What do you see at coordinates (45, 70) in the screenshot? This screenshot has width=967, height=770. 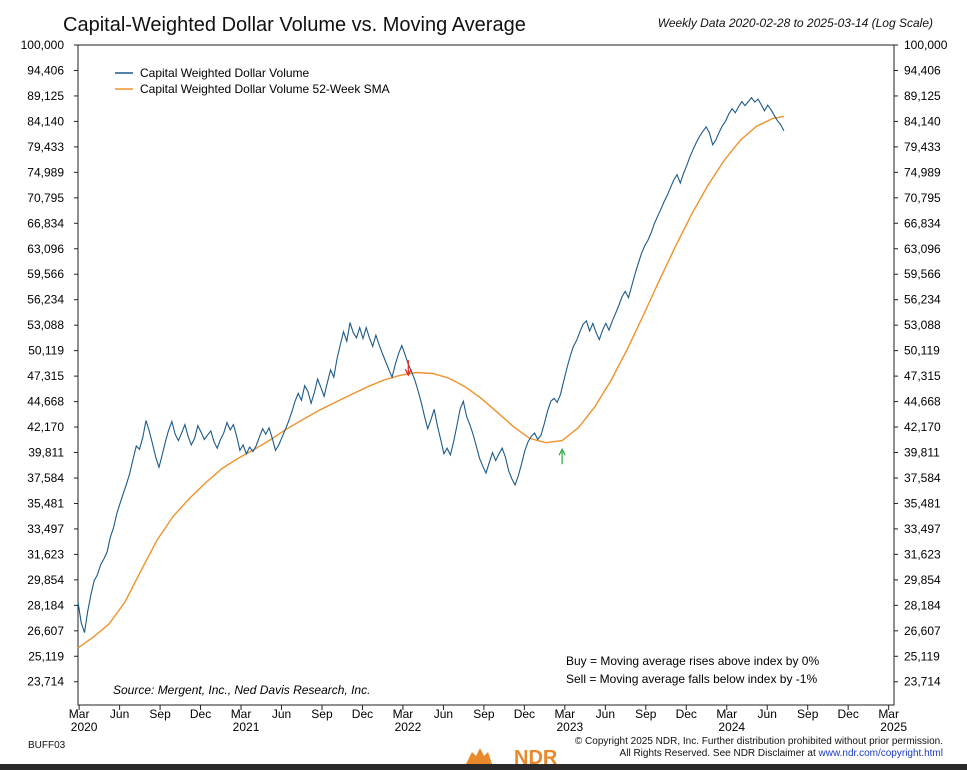 I see `y-tick-label-left: 94,406` at bounding box center [45, 70].